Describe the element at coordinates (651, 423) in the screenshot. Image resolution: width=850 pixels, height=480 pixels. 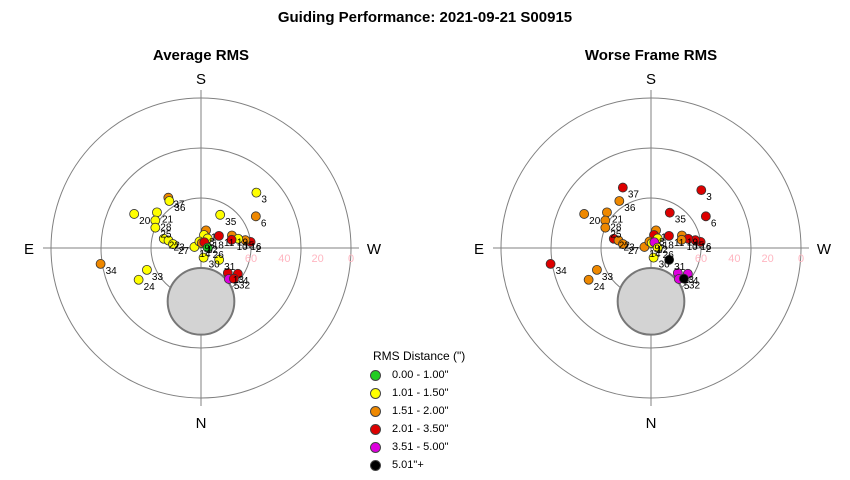
I see `chart-worse-cardinal-n: N` at that location.